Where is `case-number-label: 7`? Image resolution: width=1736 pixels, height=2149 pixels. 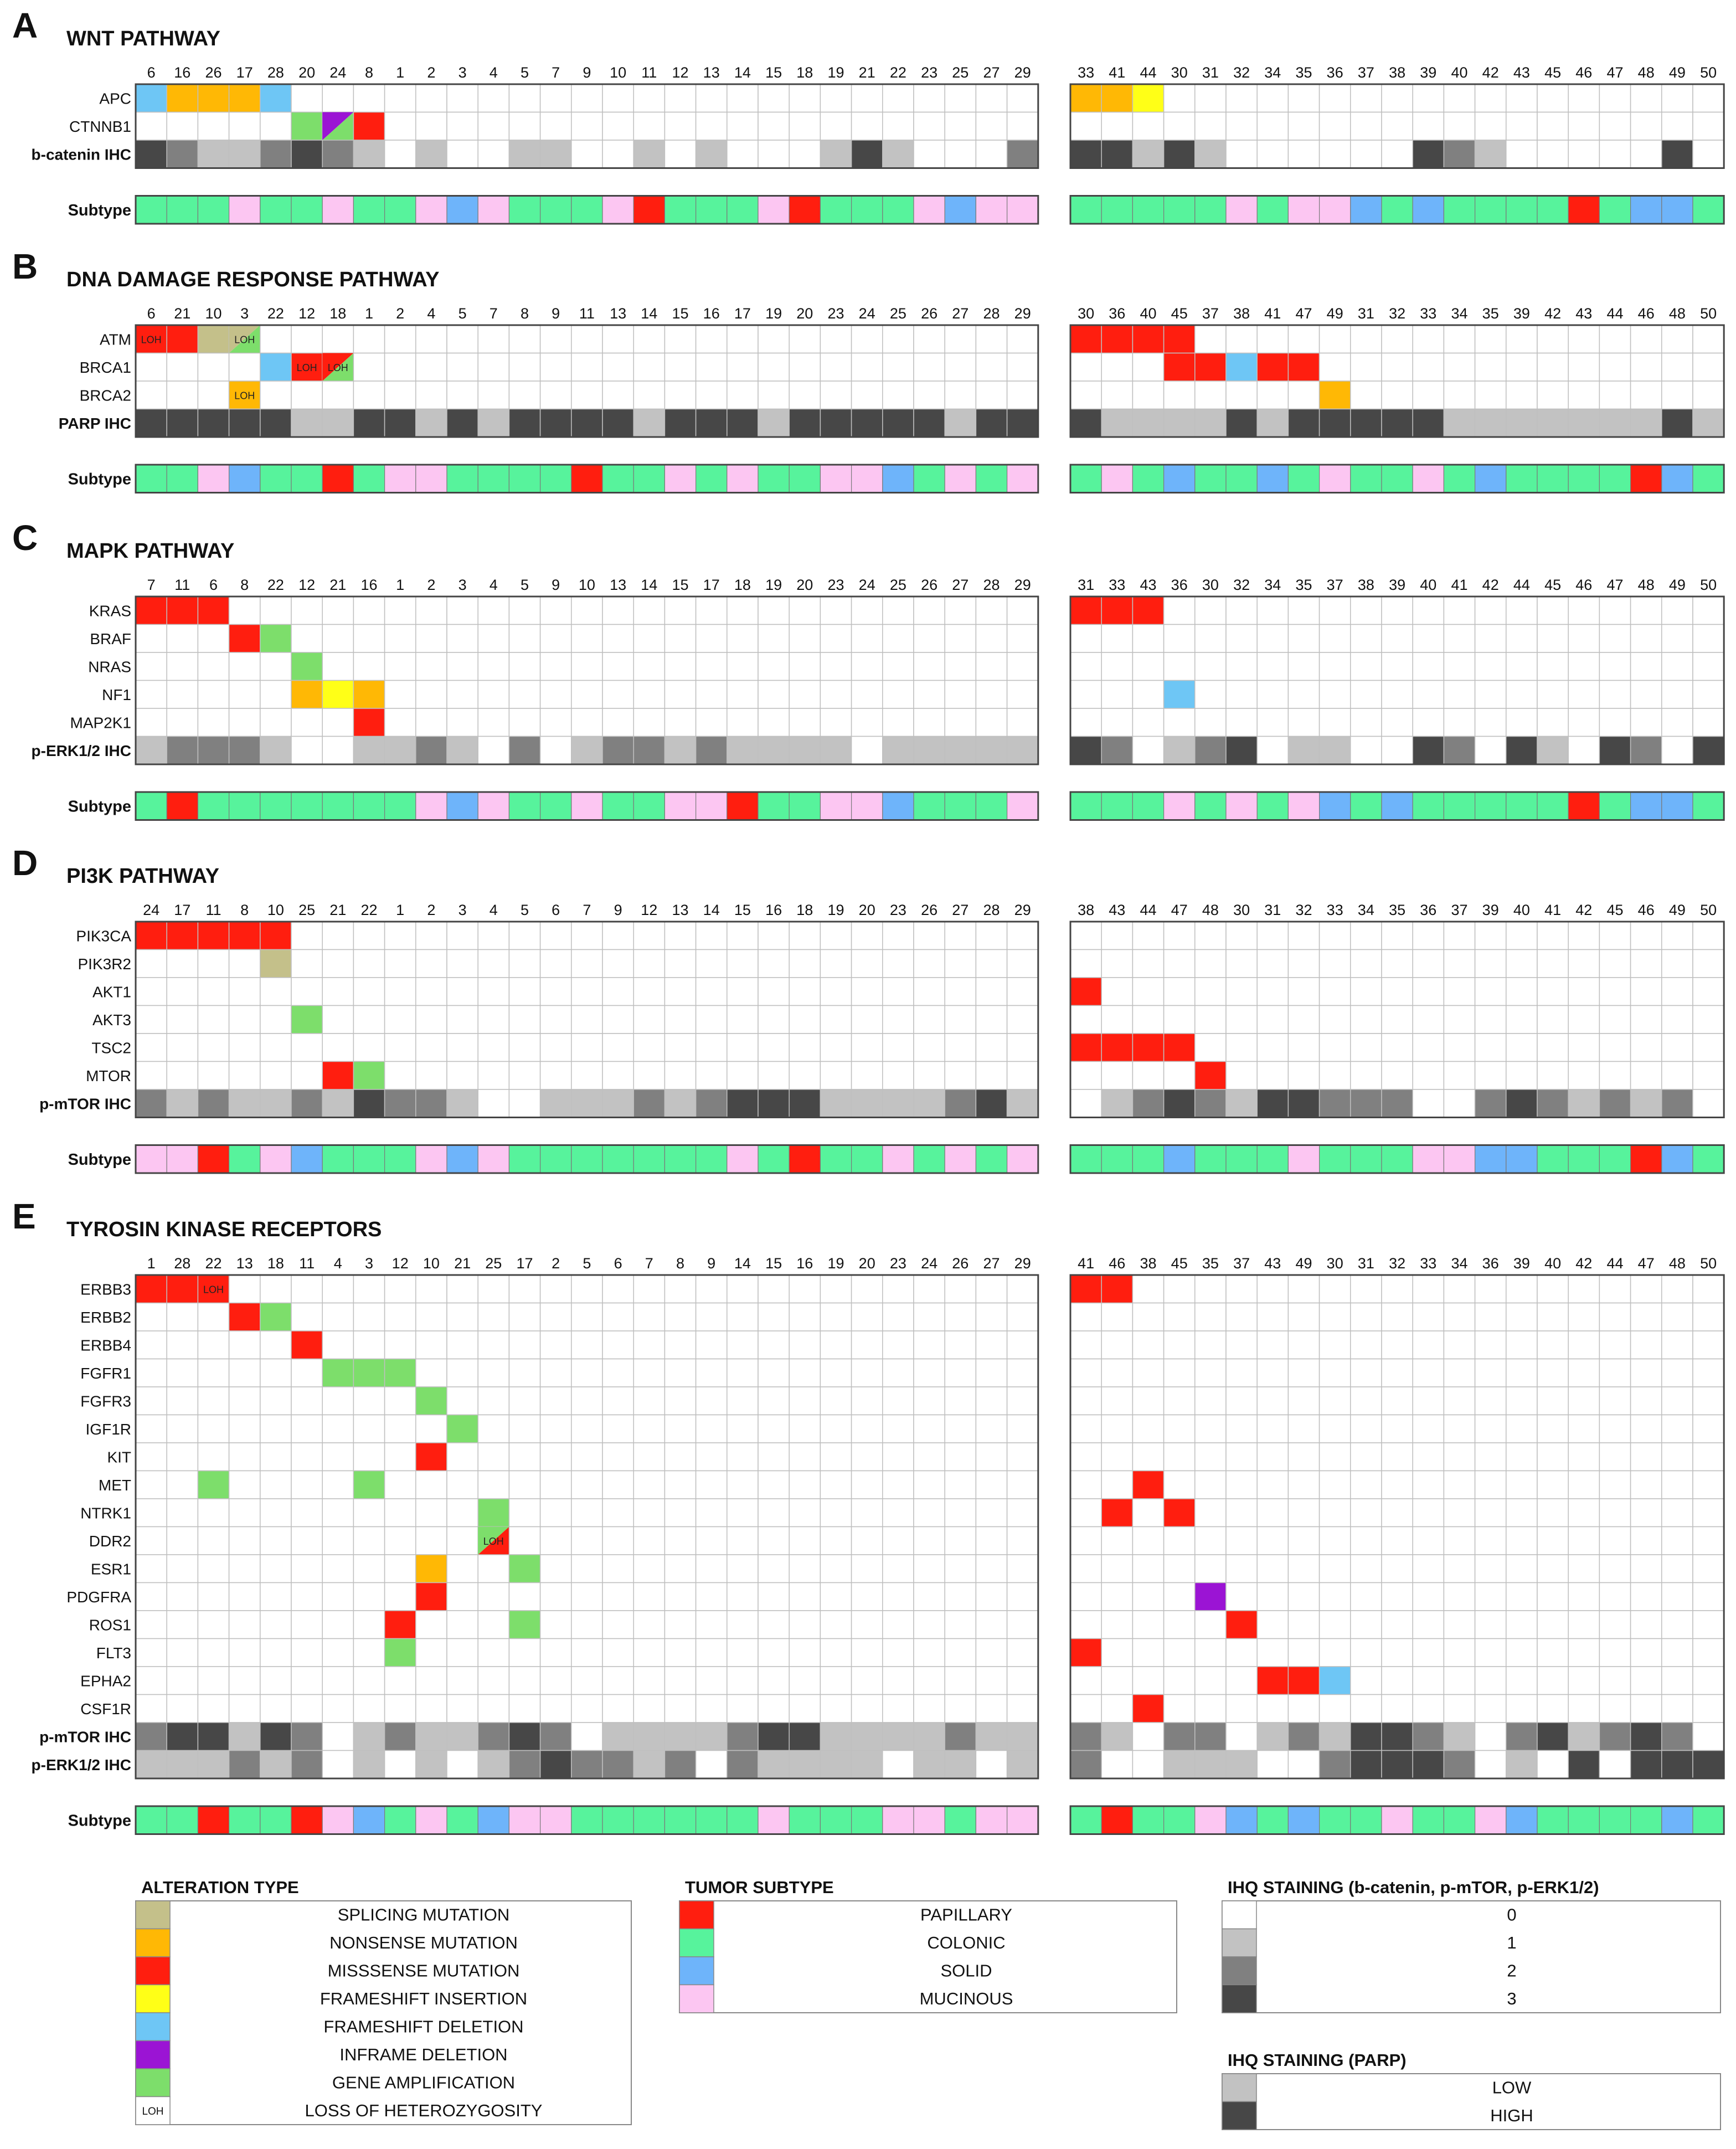
case-number-label: 7 is located at coordinates (151, 585).